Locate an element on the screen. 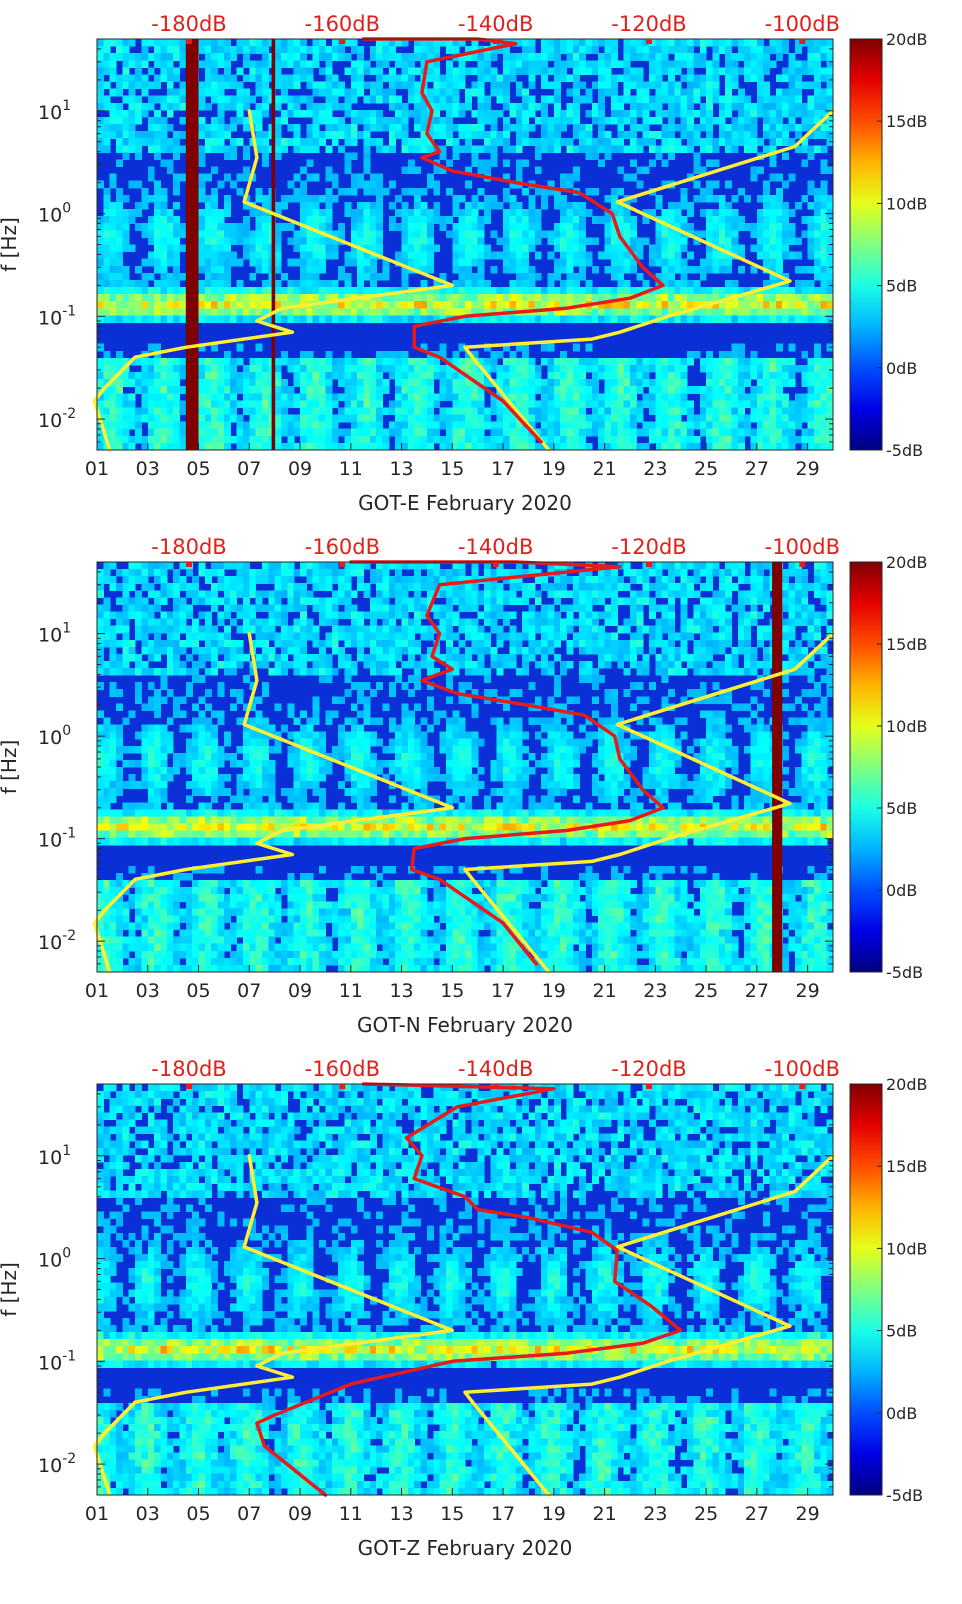 This screenshot has width=962, height=1604. top-axis-tick is located at coordinates (802, 41).